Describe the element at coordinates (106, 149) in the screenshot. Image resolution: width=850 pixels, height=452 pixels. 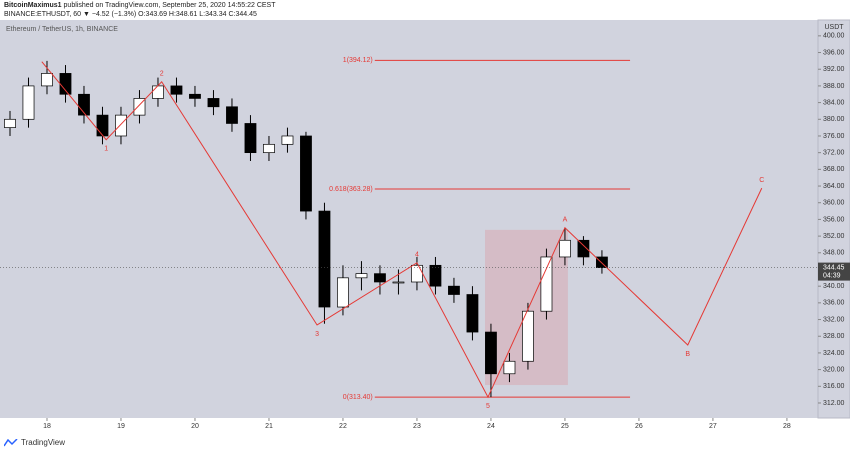
I see `wave-label: 1` at that location.